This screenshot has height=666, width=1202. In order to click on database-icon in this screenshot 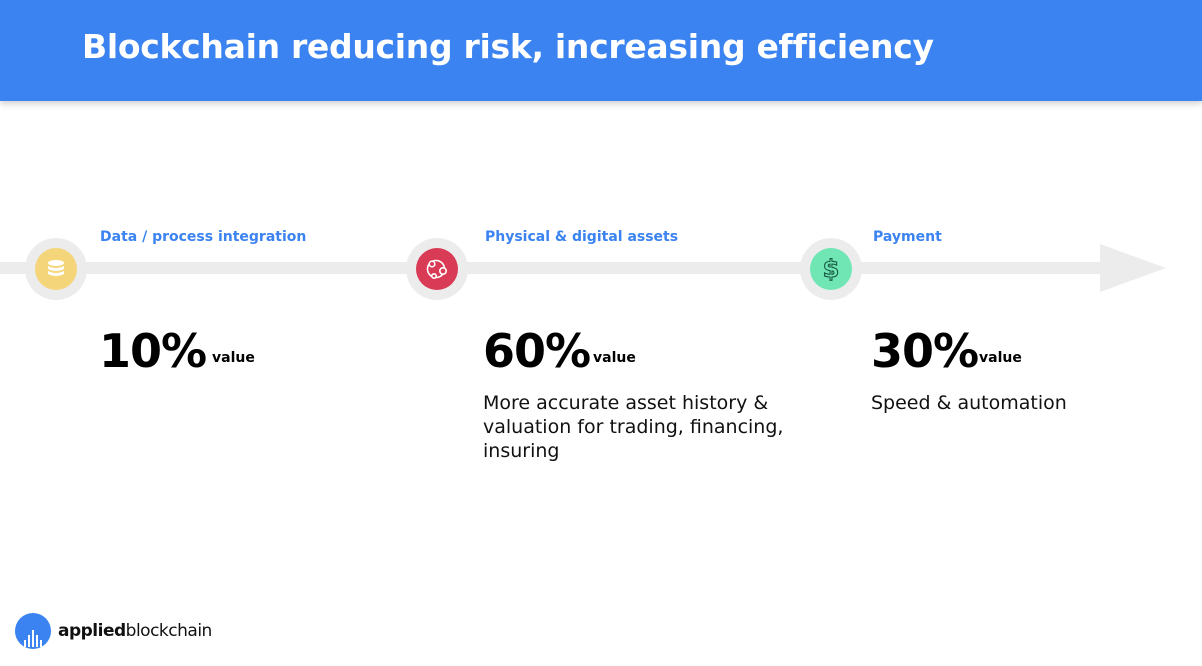, I will do `click(56, 269)`.